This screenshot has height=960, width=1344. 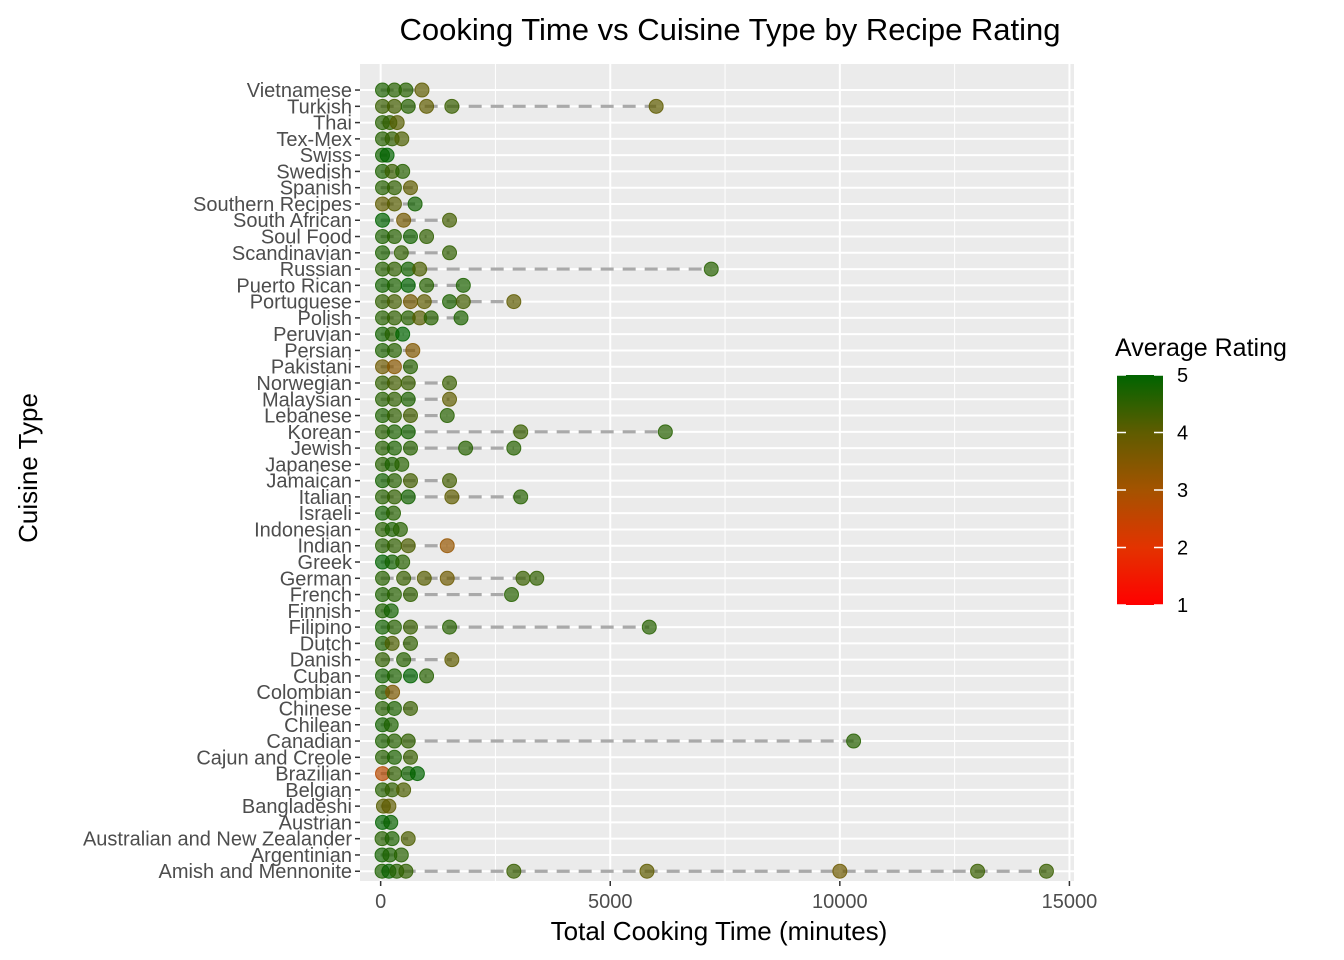 I want to click on y-tick-label: Italian, so click(x=325, y=498).